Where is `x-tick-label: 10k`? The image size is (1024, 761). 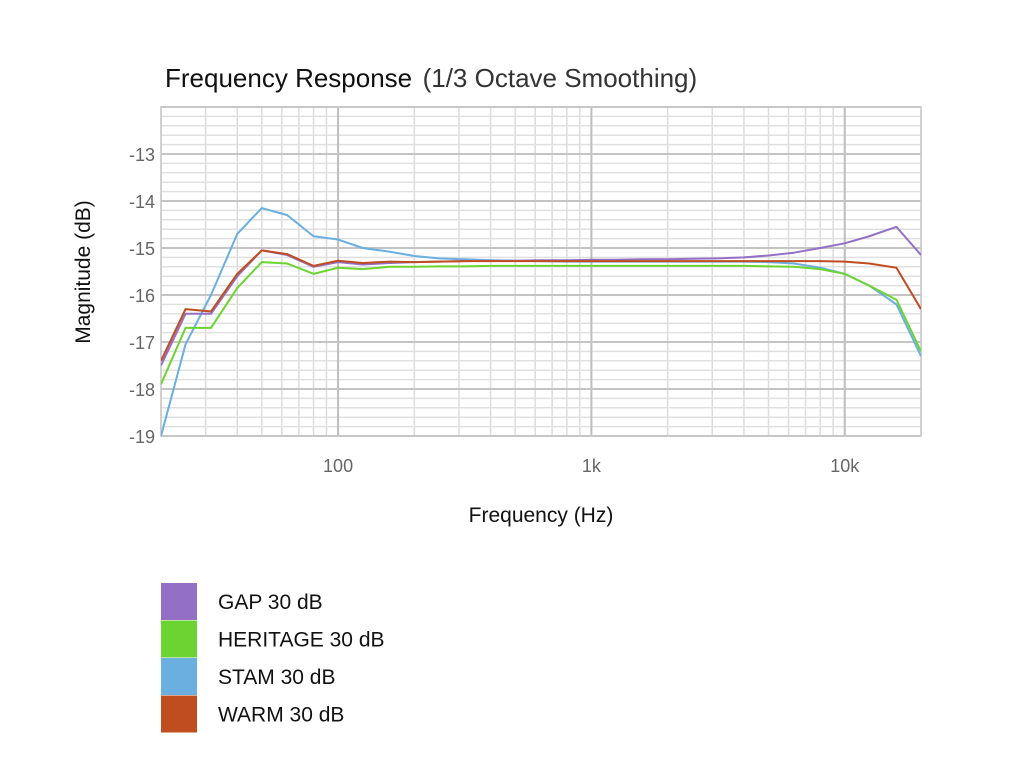 x-tick-label: 10k is located at coordinates (845, 466).